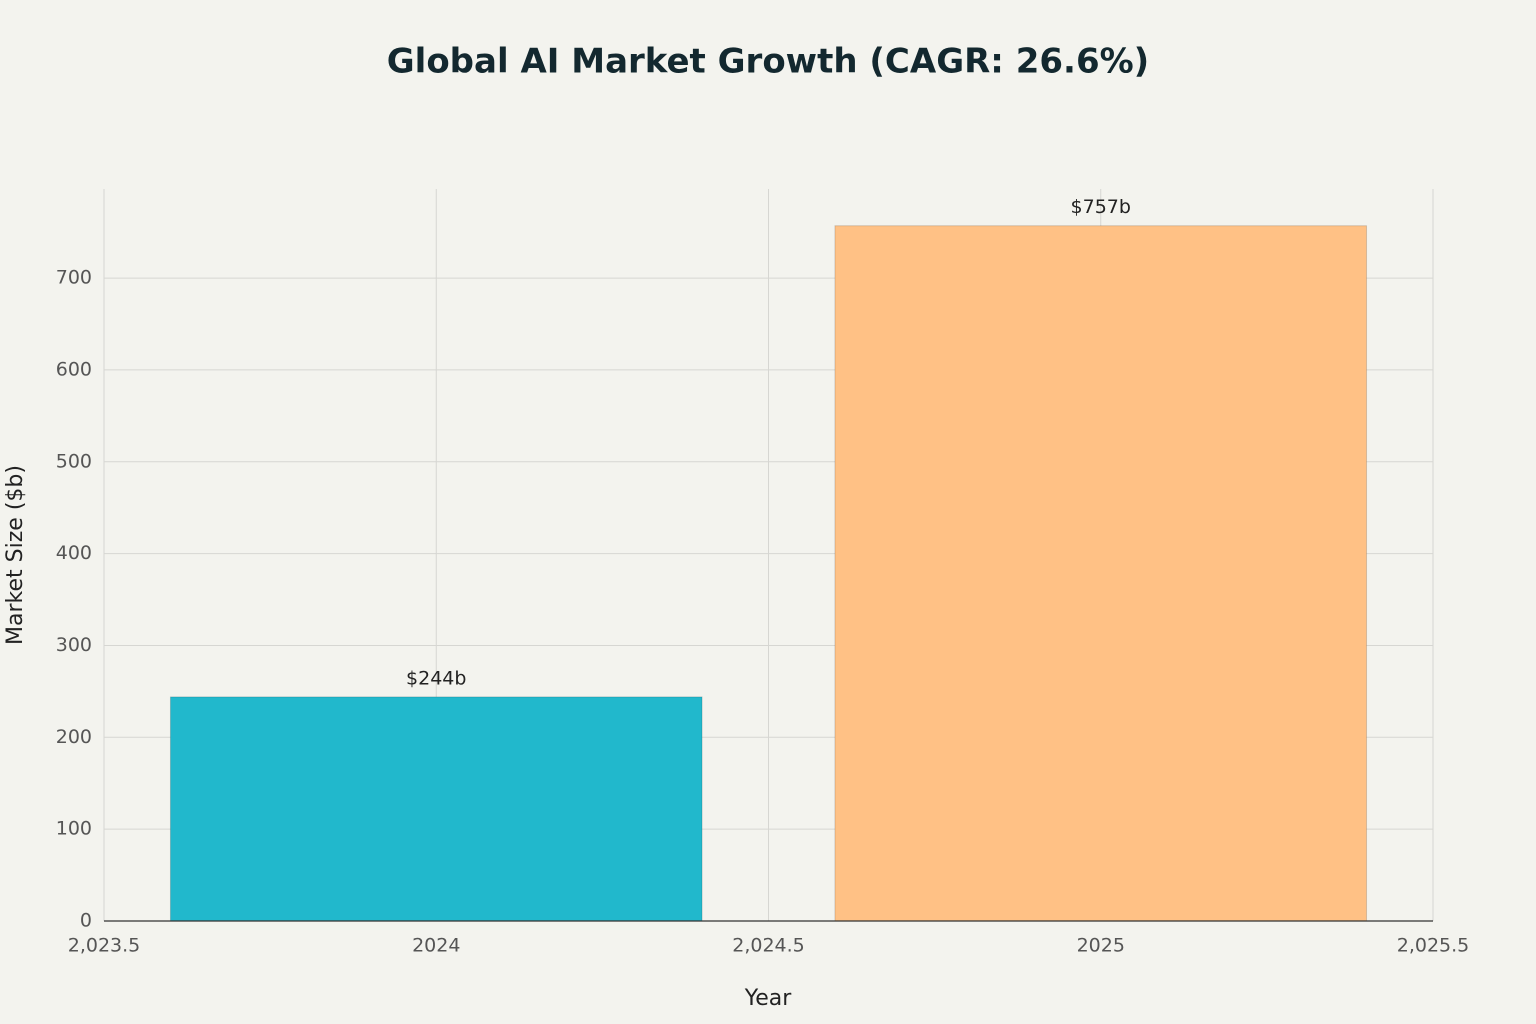 This screenshot has height=1024, width=1536. What do you see at coordinates (1101, 207) in the screenshot?
I see `data-label: $757b` at bounding box center [1101, 207].